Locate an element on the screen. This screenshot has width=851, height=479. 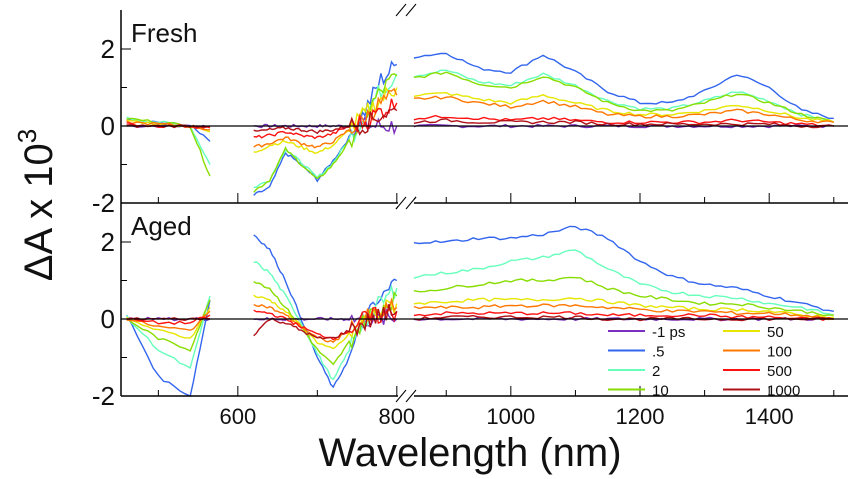
legend-label: -1 ps is located at coordinates (668, 332).